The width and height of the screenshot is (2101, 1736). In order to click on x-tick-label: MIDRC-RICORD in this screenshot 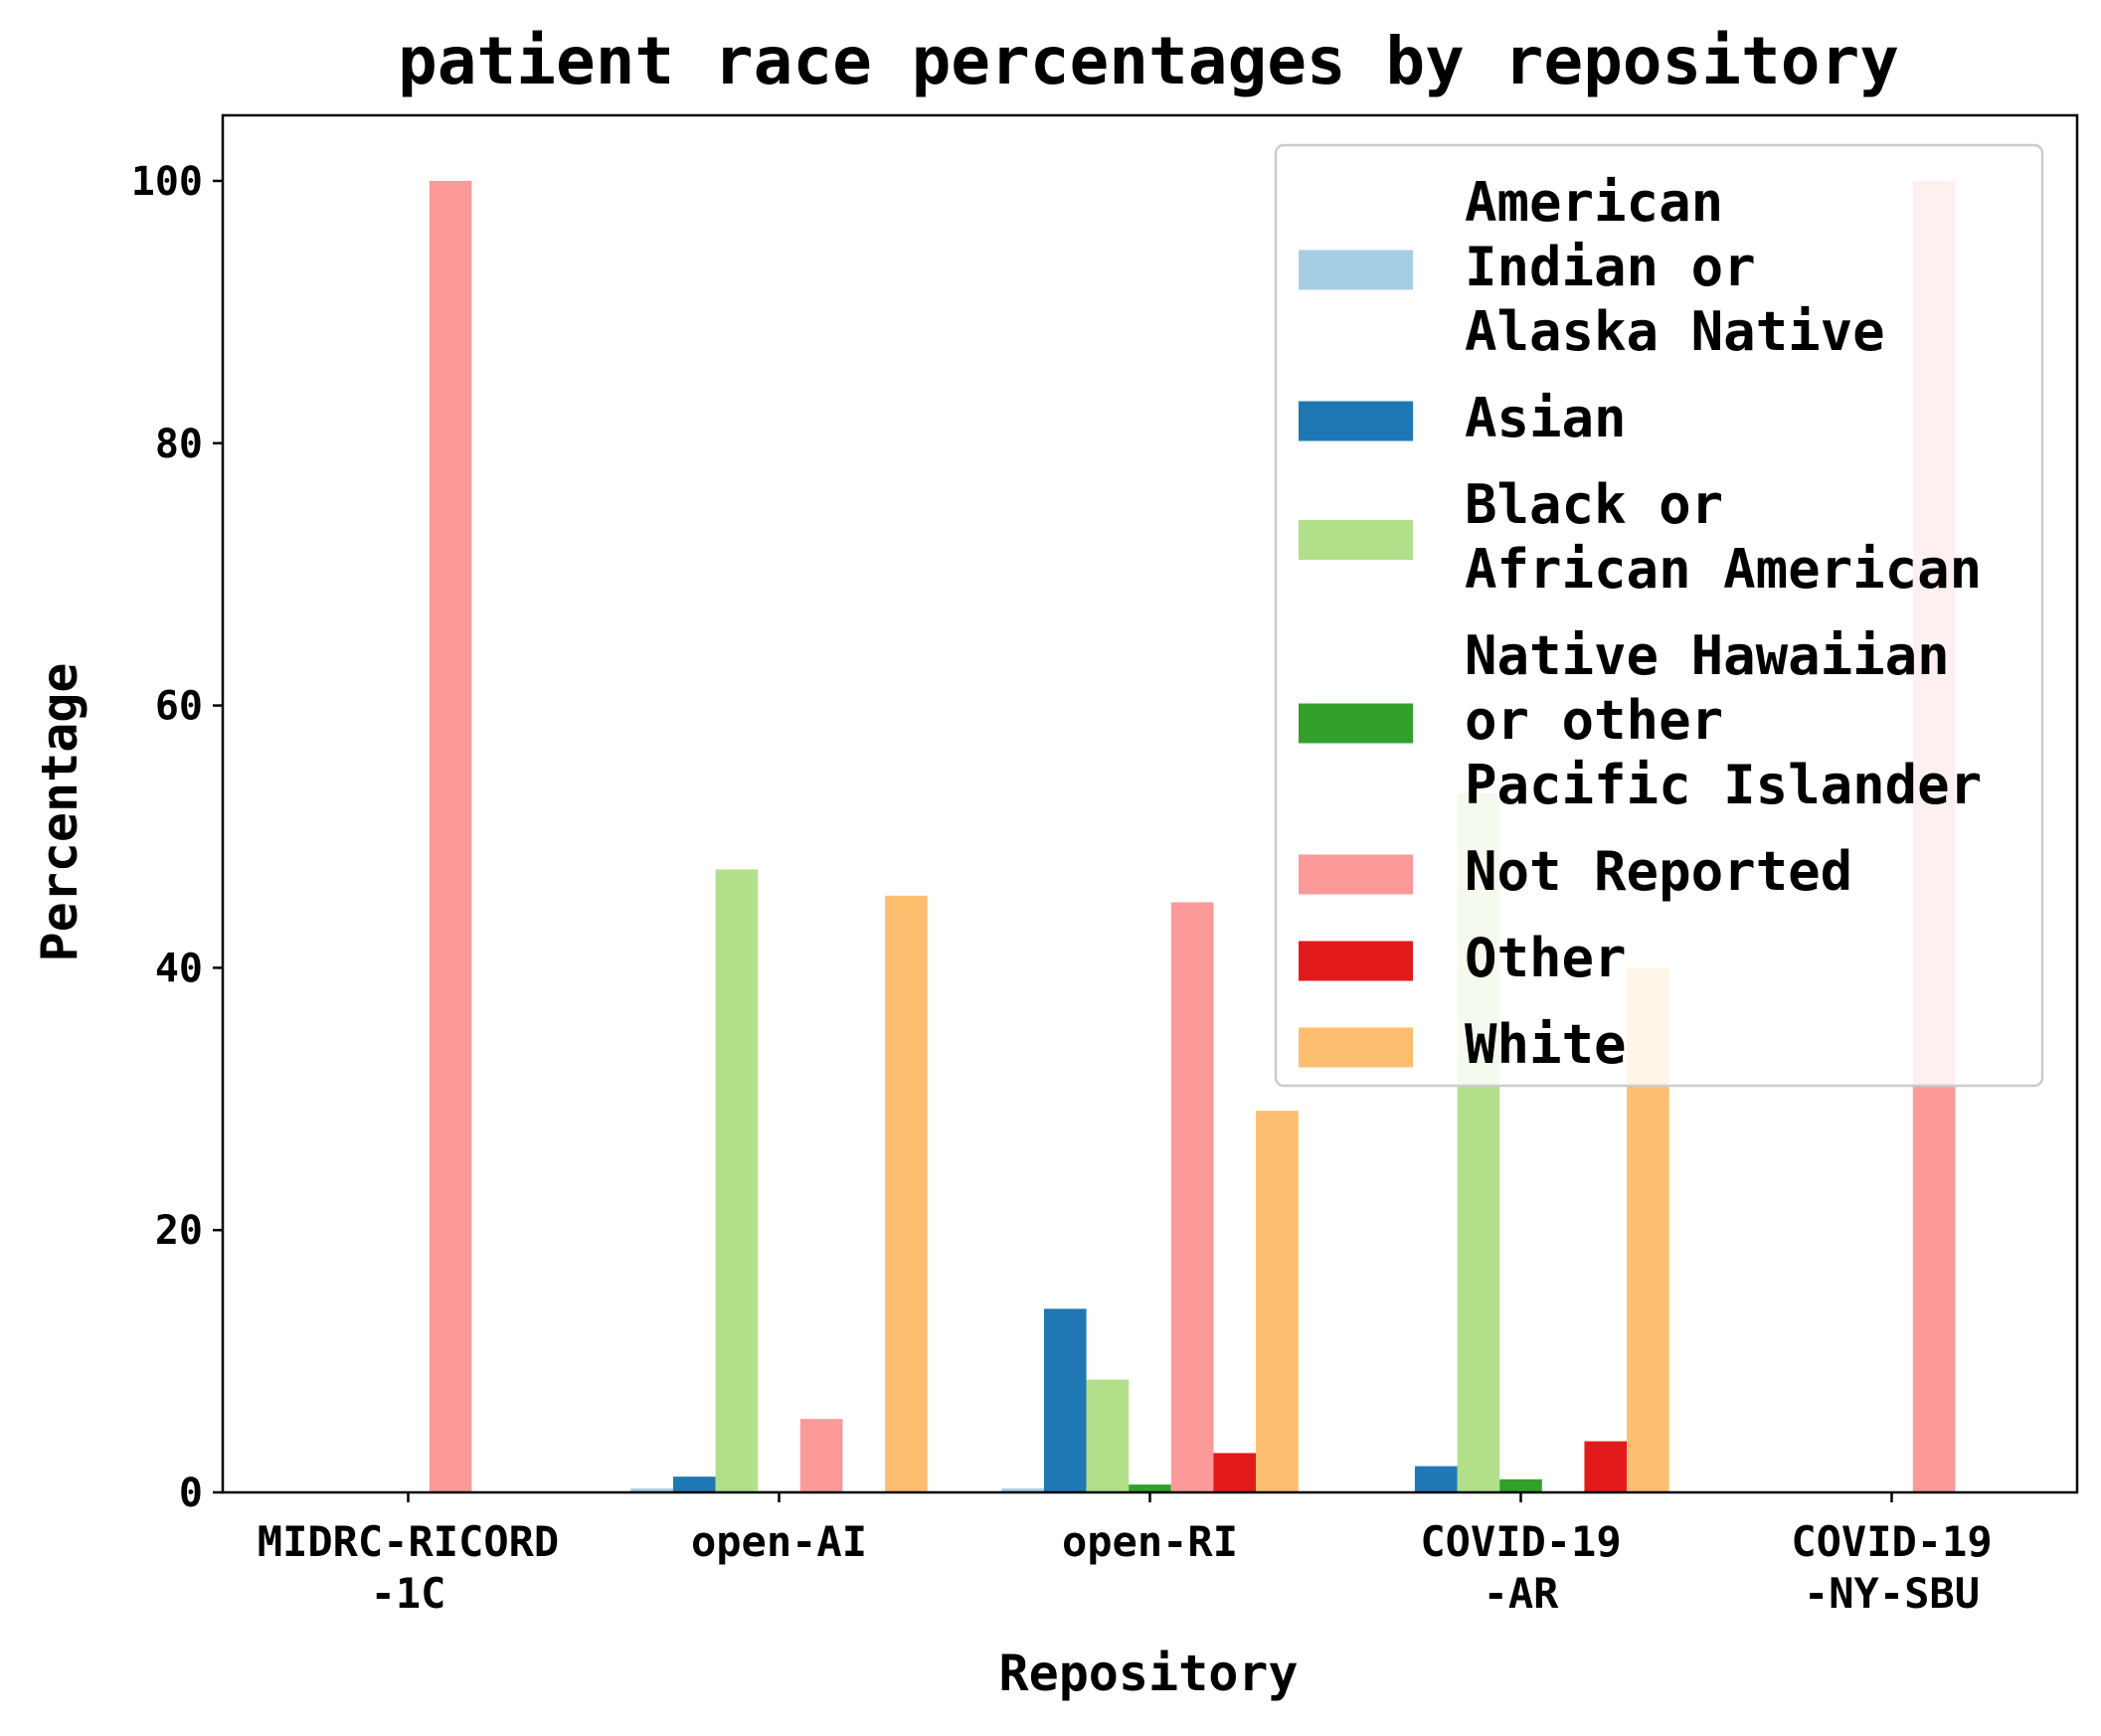, I will do `click(408, 1541)`.